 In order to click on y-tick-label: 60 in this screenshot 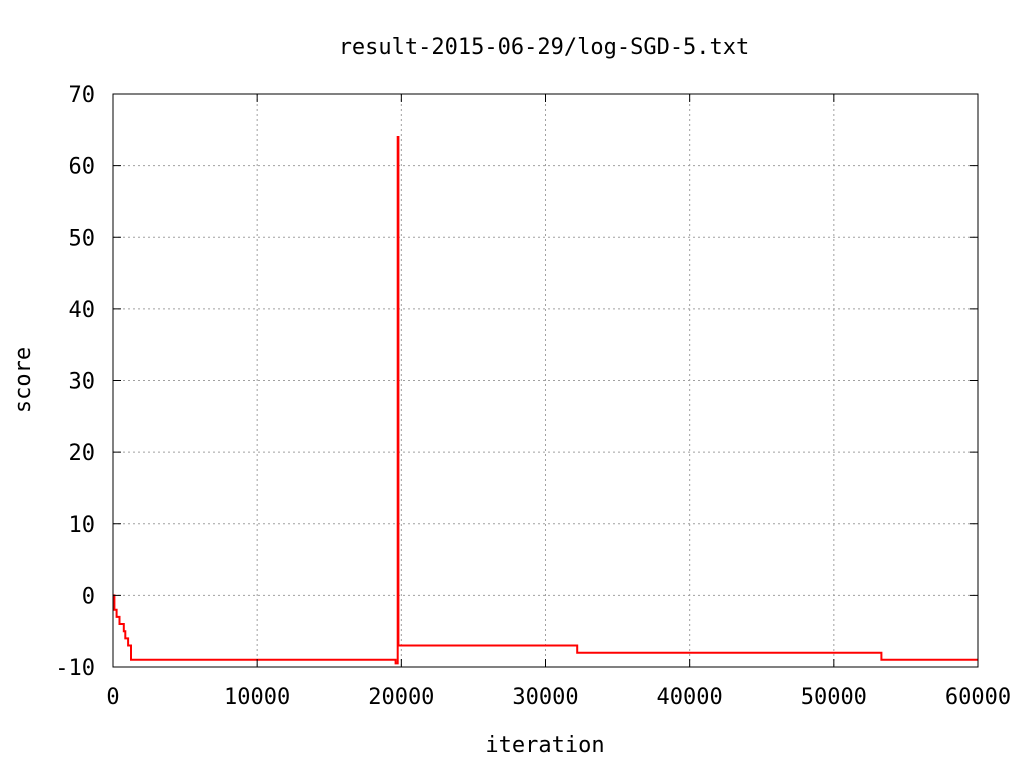, I will do `click(82, 167)`.